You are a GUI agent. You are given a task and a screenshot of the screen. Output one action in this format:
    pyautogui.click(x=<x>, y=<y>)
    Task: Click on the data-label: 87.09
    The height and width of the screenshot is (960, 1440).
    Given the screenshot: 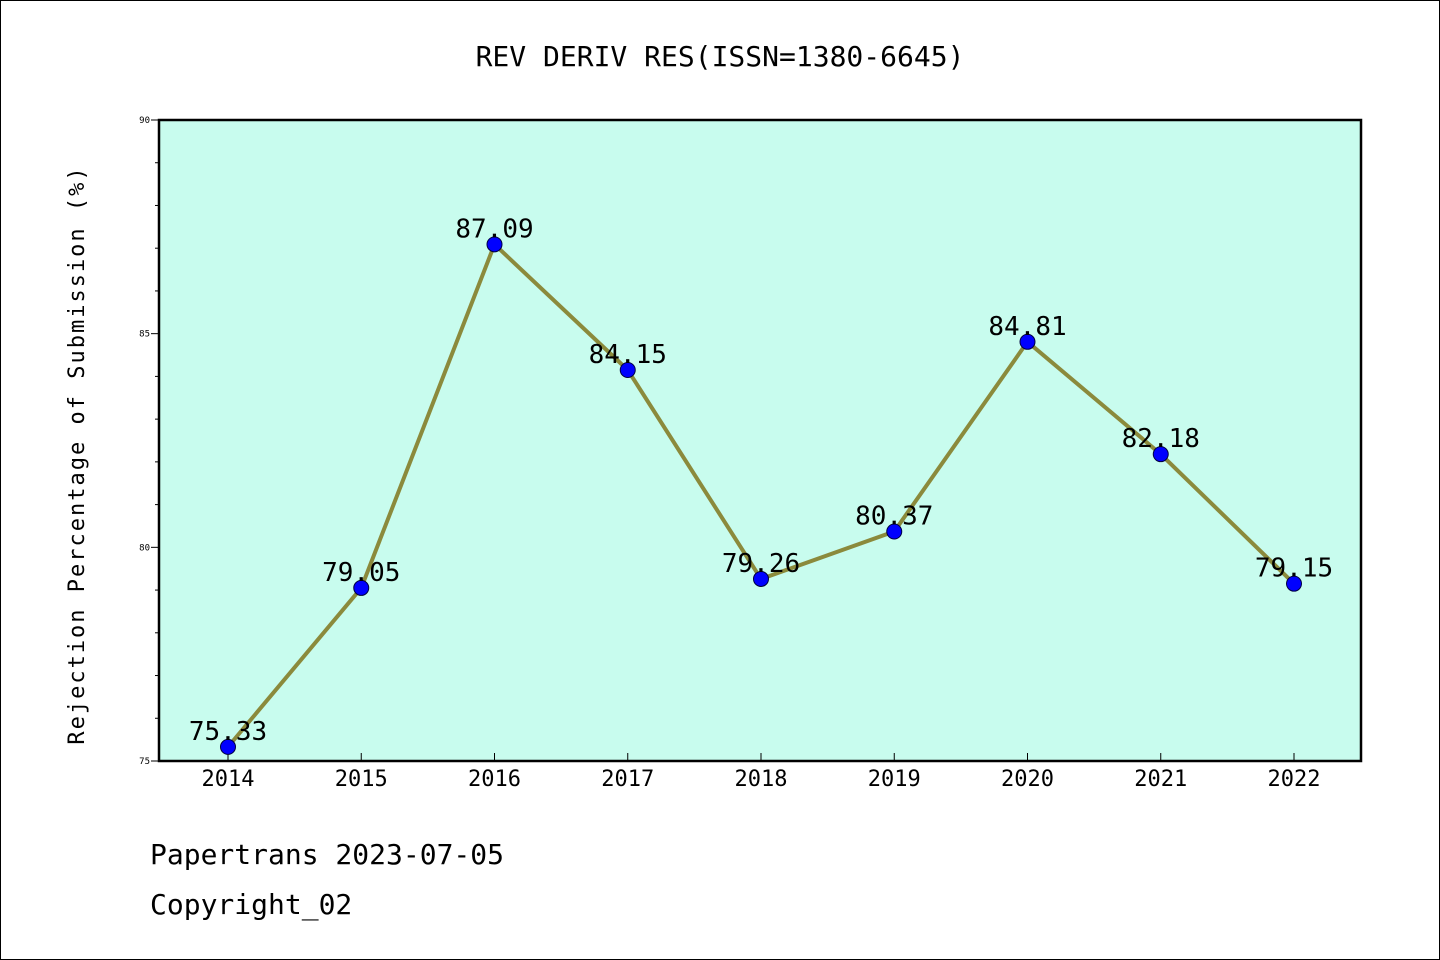 What is the action you would take?
    pyautogui.click(x=494, y=229)
    